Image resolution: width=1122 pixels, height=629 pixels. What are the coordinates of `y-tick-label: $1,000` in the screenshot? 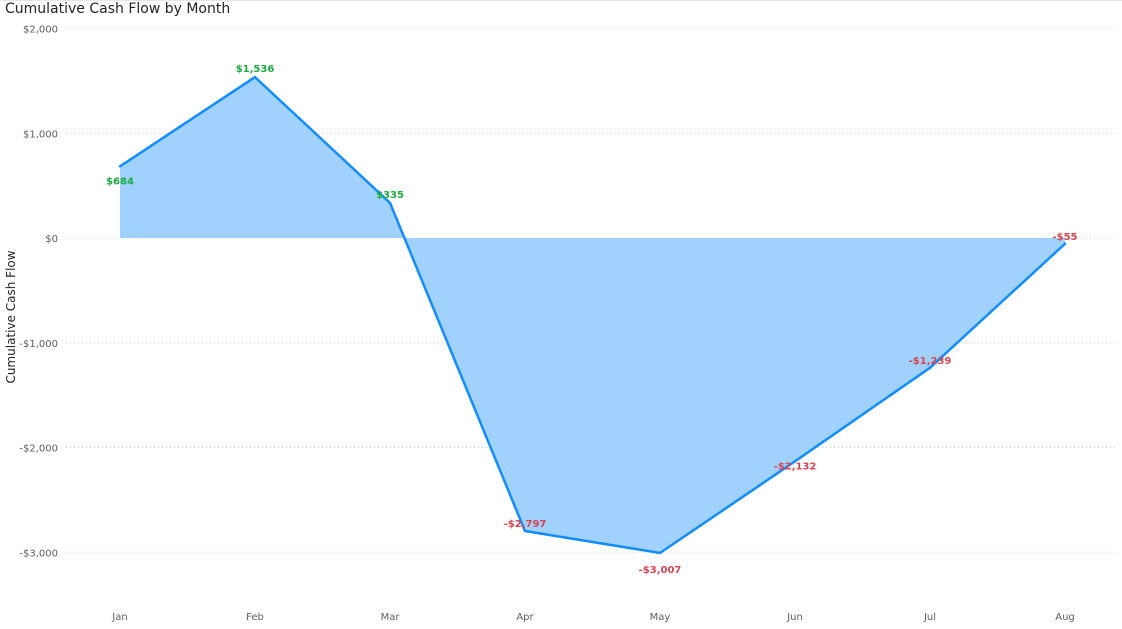 It's located at (40, 134).